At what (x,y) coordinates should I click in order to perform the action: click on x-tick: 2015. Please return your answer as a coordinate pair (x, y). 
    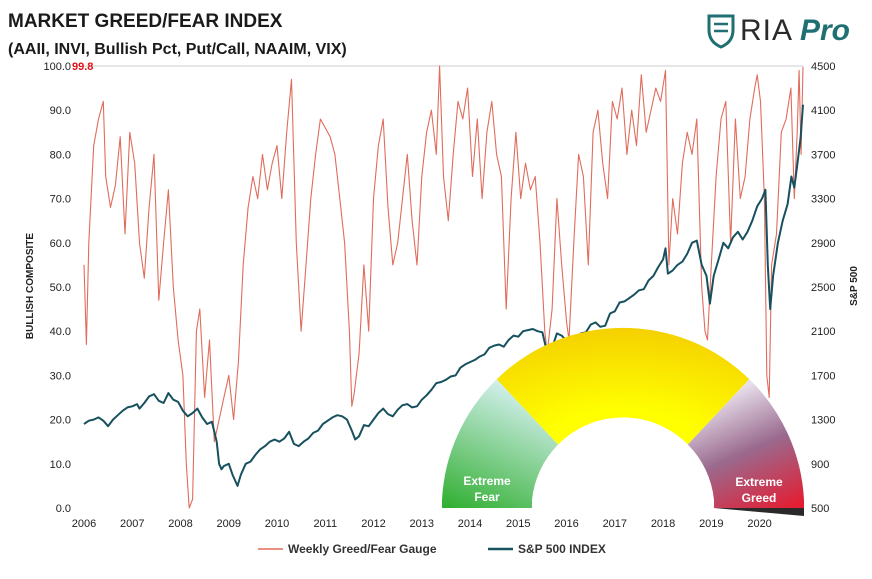
    Looking at the image, I should click on (518, 524).